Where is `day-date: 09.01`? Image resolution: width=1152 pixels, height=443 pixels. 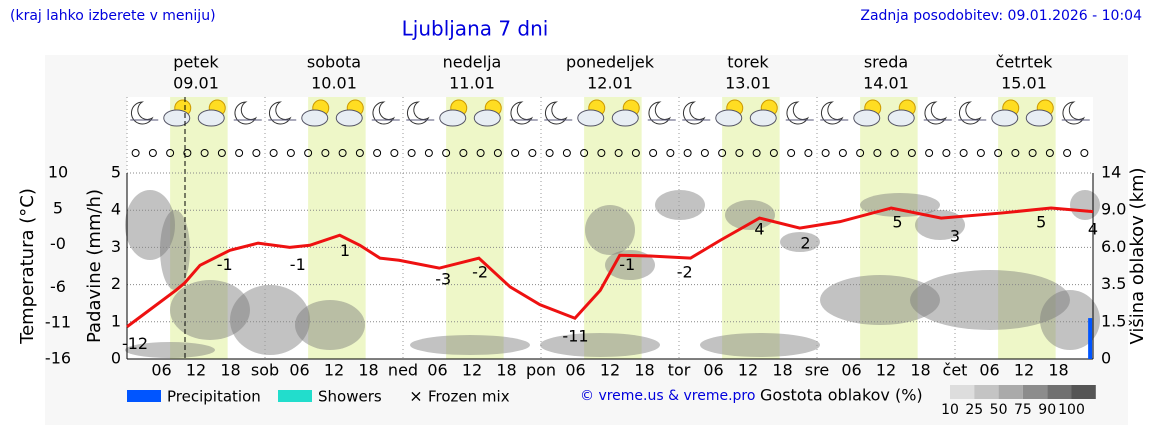
day-date: 09.01 is located at coordinates (196, 83).